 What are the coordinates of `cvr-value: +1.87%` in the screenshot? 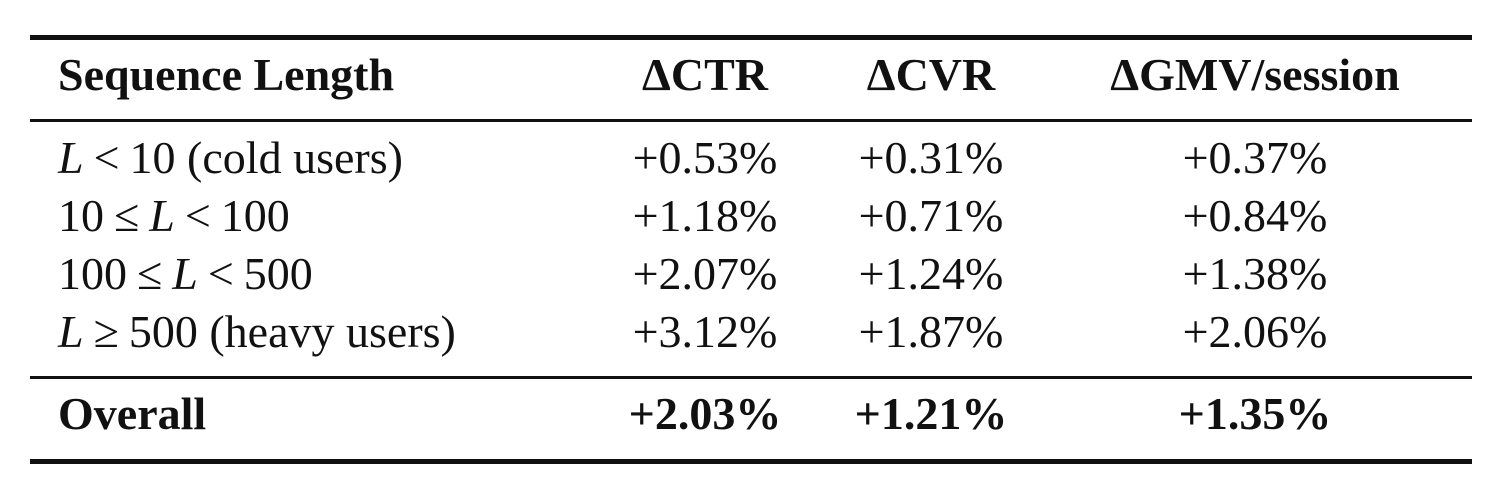 It's located at (931, 331).